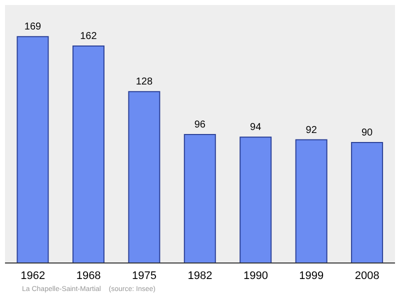 This screenshot has height=299, width=400. What do you see at coordinates (367, 276) in the screenshot?
I see `x-tick-label: 2008` at bounding box center [367, 276].